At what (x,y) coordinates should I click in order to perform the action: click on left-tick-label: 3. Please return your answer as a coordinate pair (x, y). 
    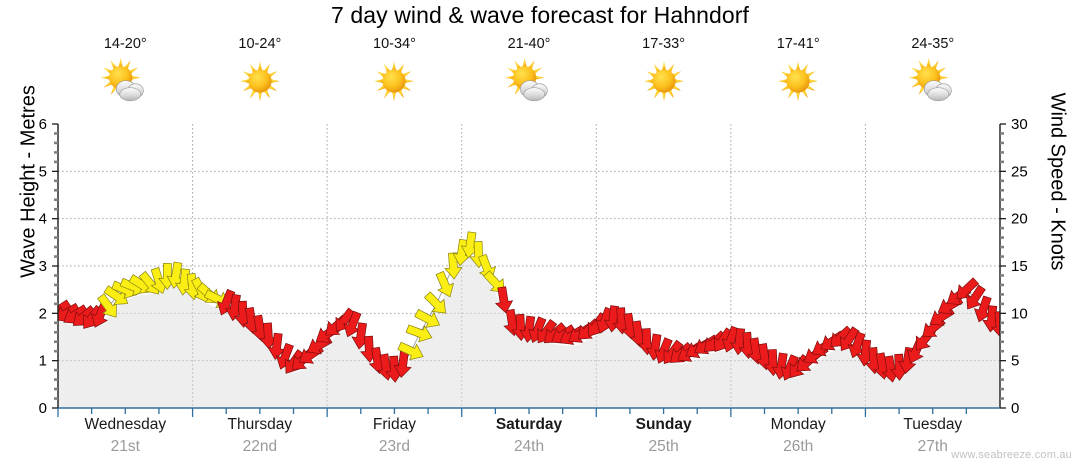
    Looking at the image, I should click on (43, 266).